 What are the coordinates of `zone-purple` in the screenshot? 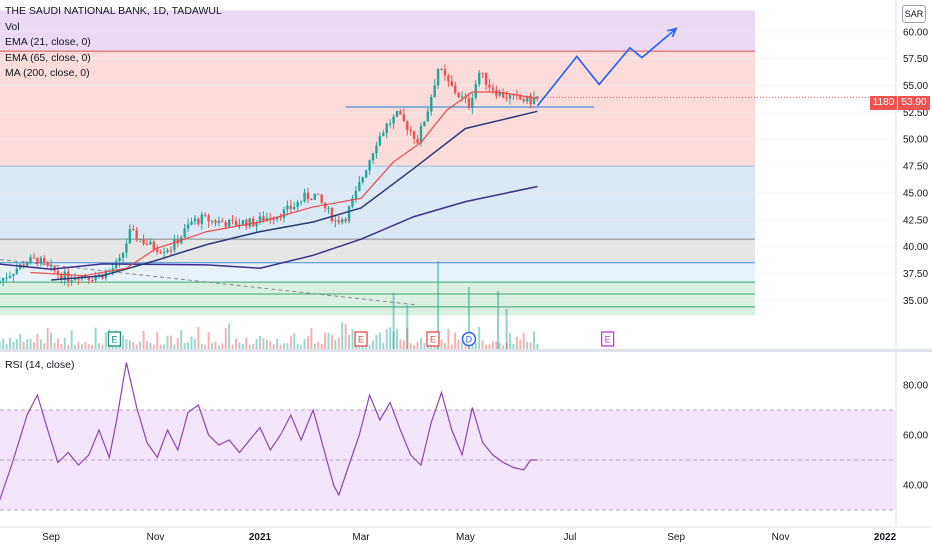 It's located at (377, 31).